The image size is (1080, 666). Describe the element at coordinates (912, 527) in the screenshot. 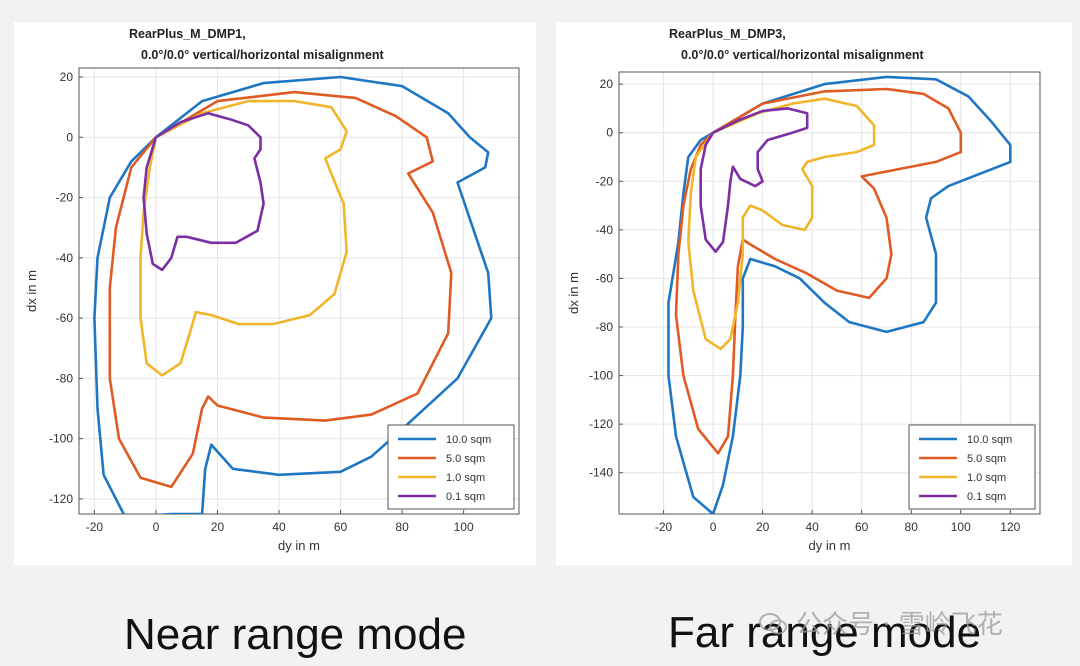

I see `c1-xtick-label: 80` at that location.